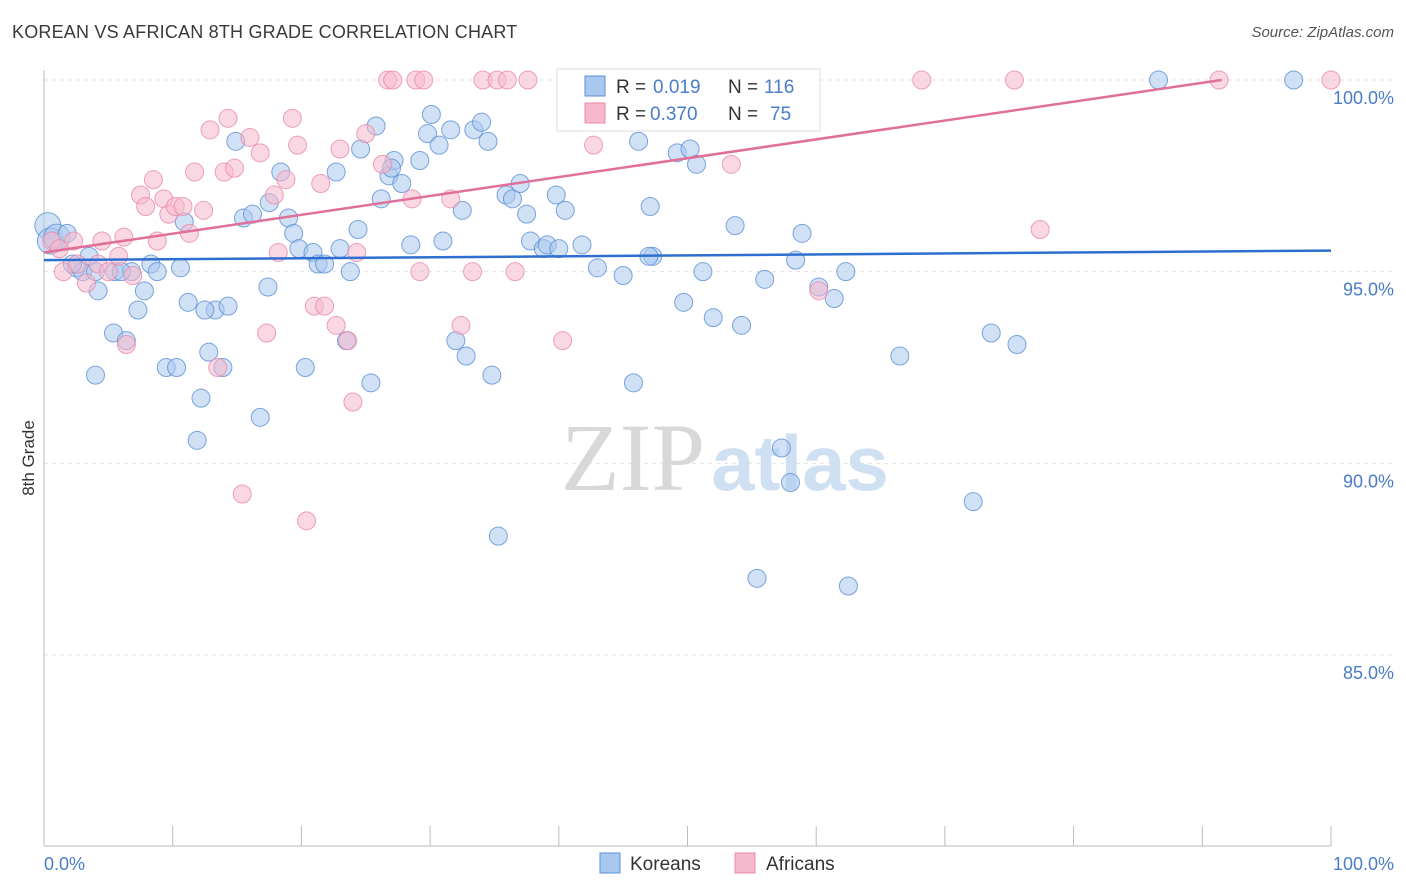 The width and height of the screenshot is (1406, 892). I want to click on legend-n-label-africans: N =, so click(743, 114).